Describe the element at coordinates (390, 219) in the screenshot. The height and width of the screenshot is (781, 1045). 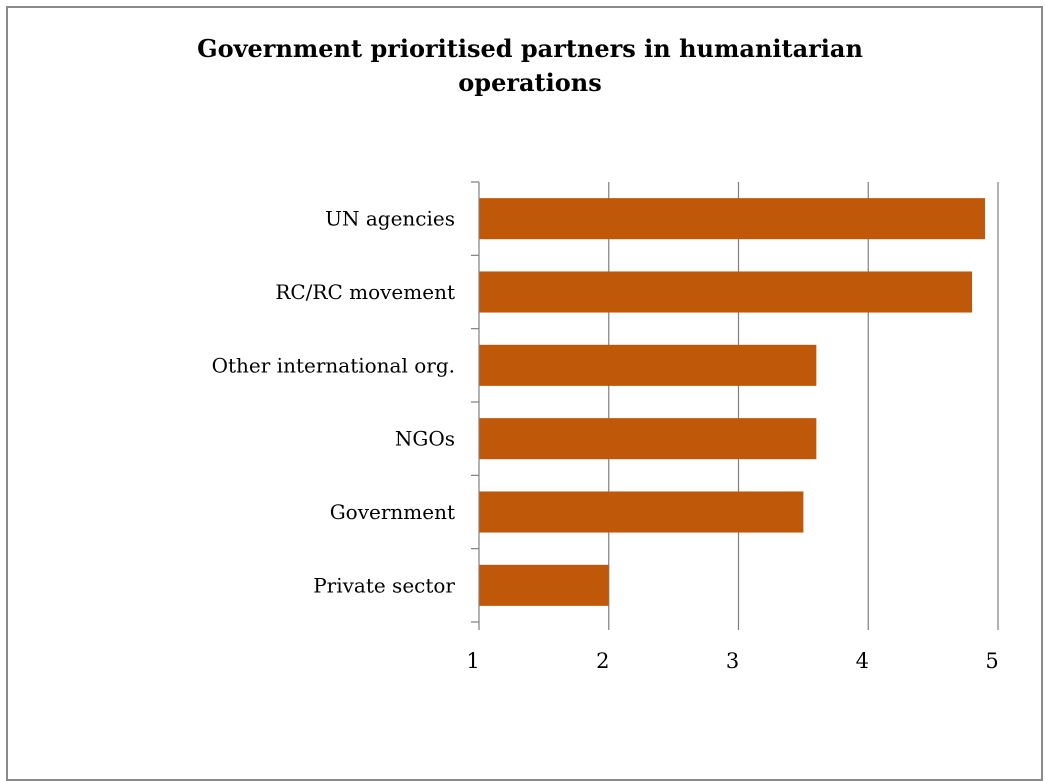
I see `category-label: UN agencies` at that location.